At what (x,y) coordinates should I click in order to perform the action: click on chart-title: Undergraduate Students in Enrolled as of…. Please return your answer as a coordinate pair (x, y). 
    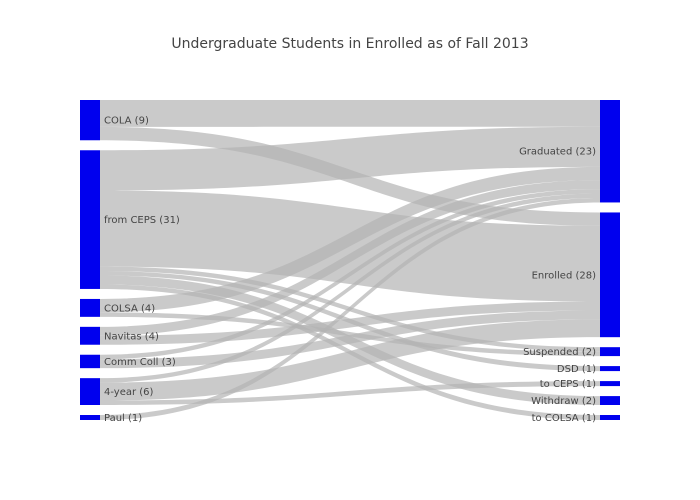
    Looking at the image, I should click on (350, 44).